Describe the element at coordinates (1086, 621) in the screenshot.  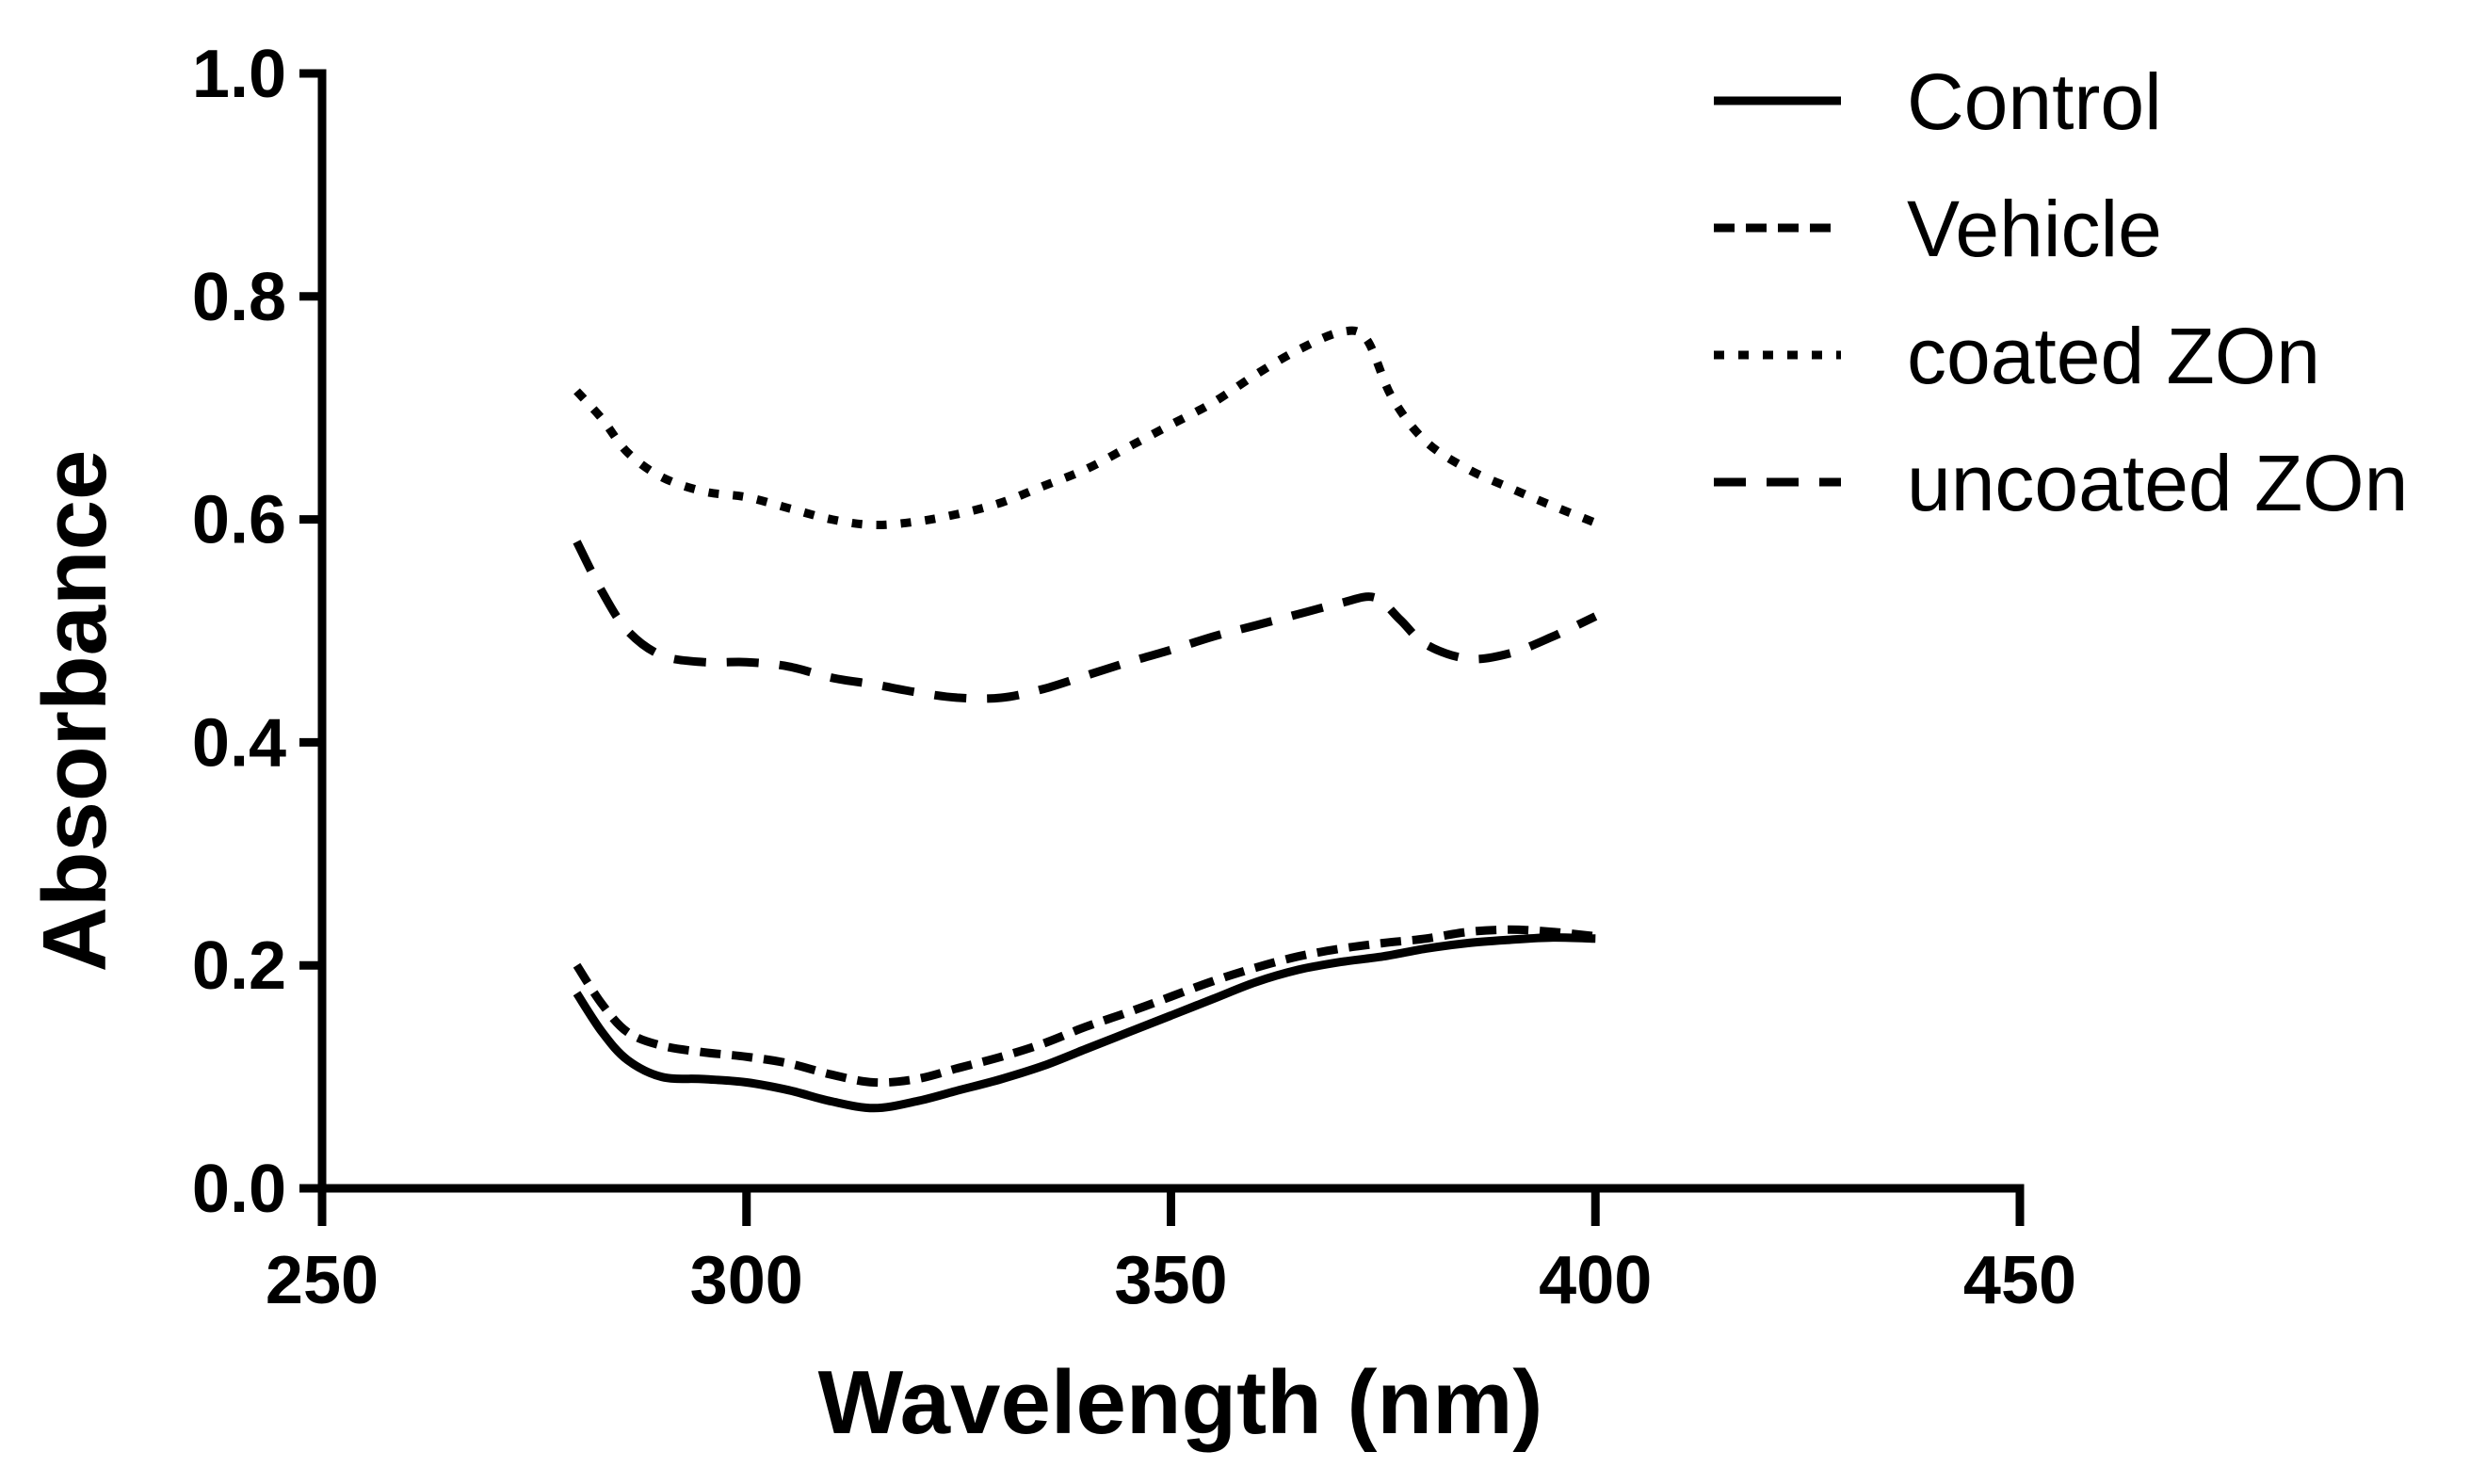
I see `series-line-uncoated-zon` at that location.